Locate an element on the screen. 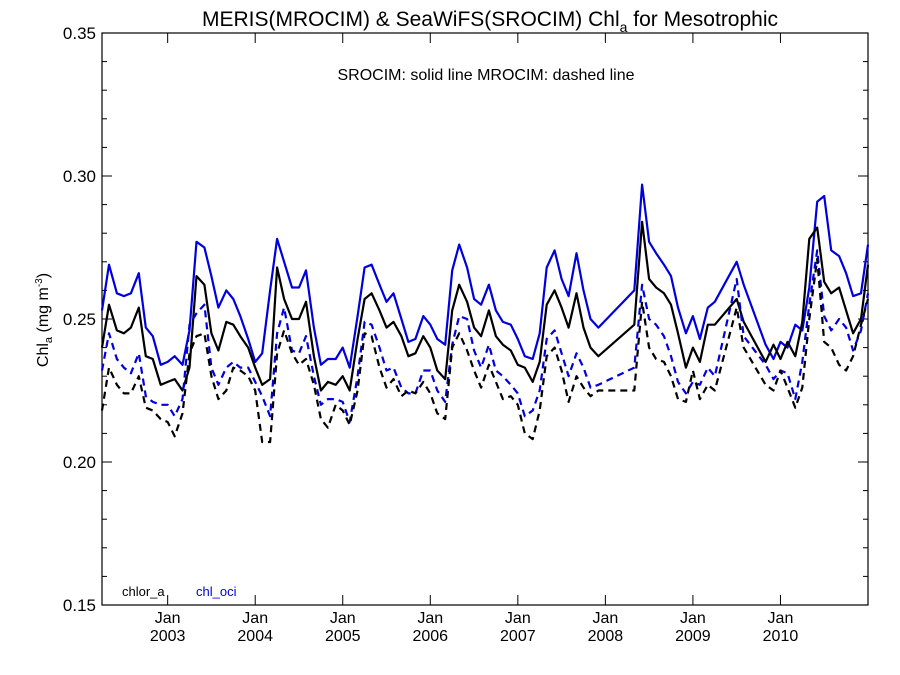 This screenshot has width=900, height=675. y-tick-label: 0.30 is located at coordinates (79, 176).